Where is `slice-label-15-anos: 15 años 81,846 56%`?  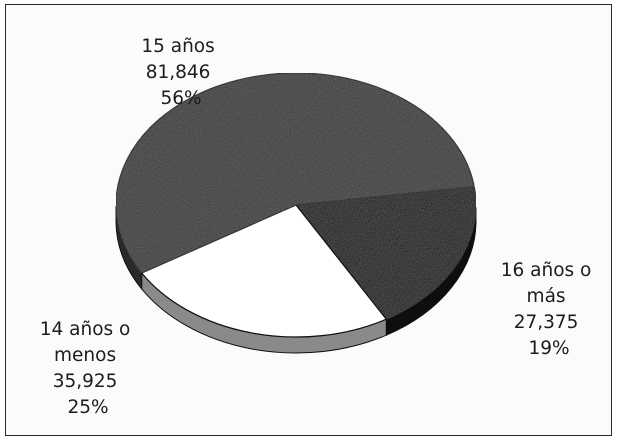
slice-label-15-anos: 15 años 81,846 56% is located at coordinates (180, 72).